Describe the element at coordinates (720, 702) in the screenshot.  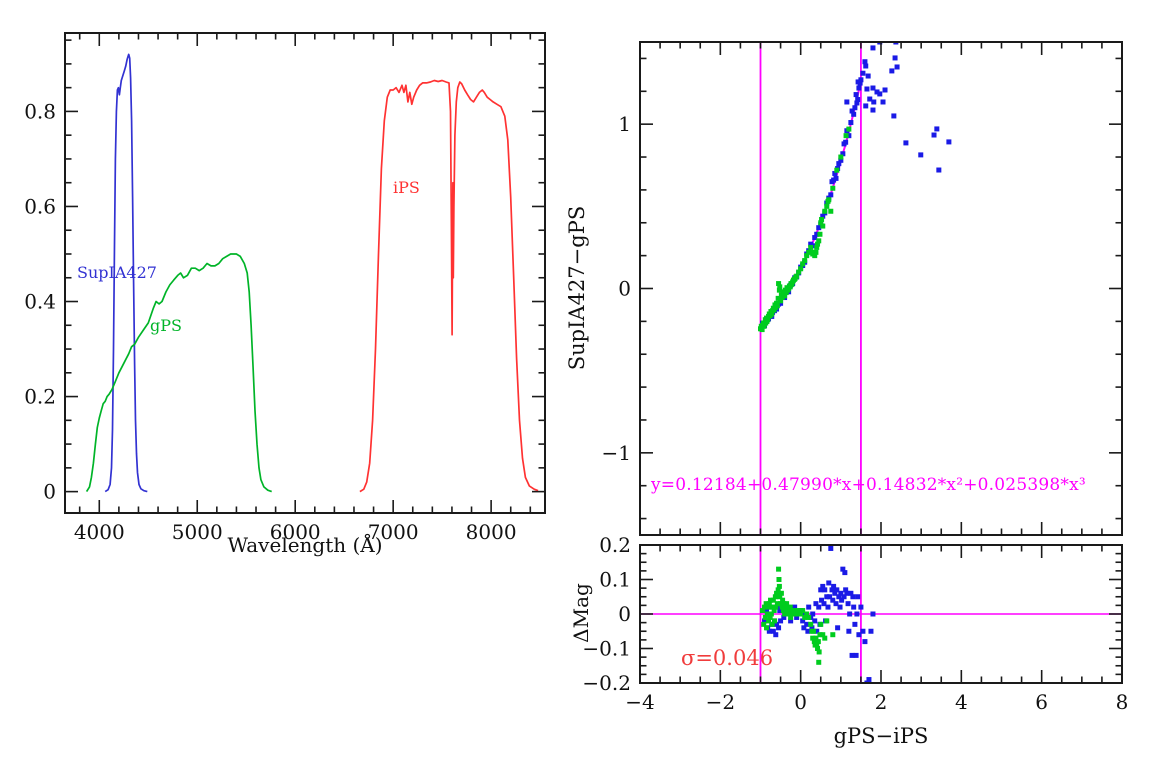
I see `svg-text: −2` at that location.